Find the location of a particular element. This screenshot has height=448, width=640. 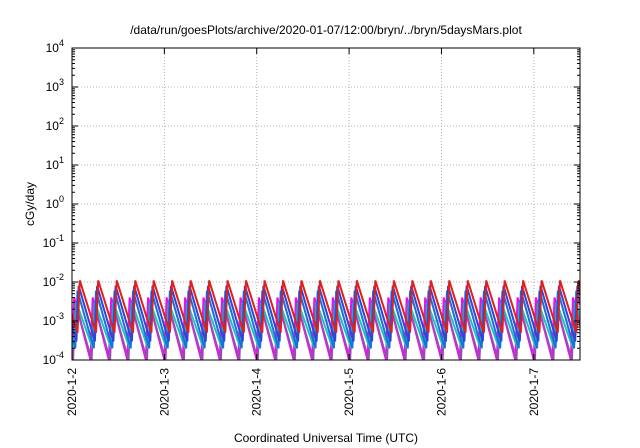

y-axis-label: cGy/day is located at coordinates (30, 204).